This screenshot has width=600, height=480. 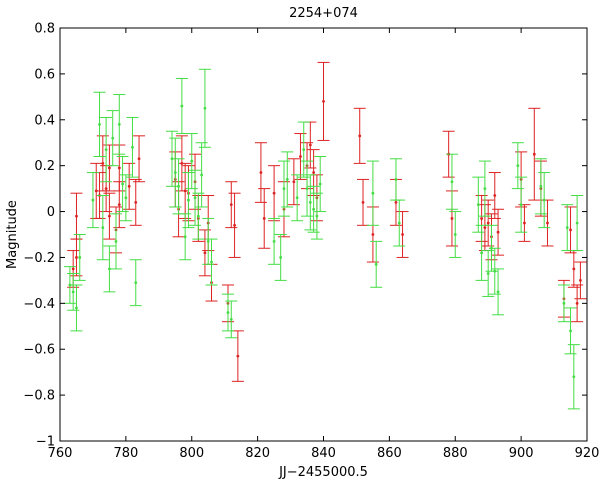 I want to click on y-tick-label: −0.4, so click(x=39, y=304).